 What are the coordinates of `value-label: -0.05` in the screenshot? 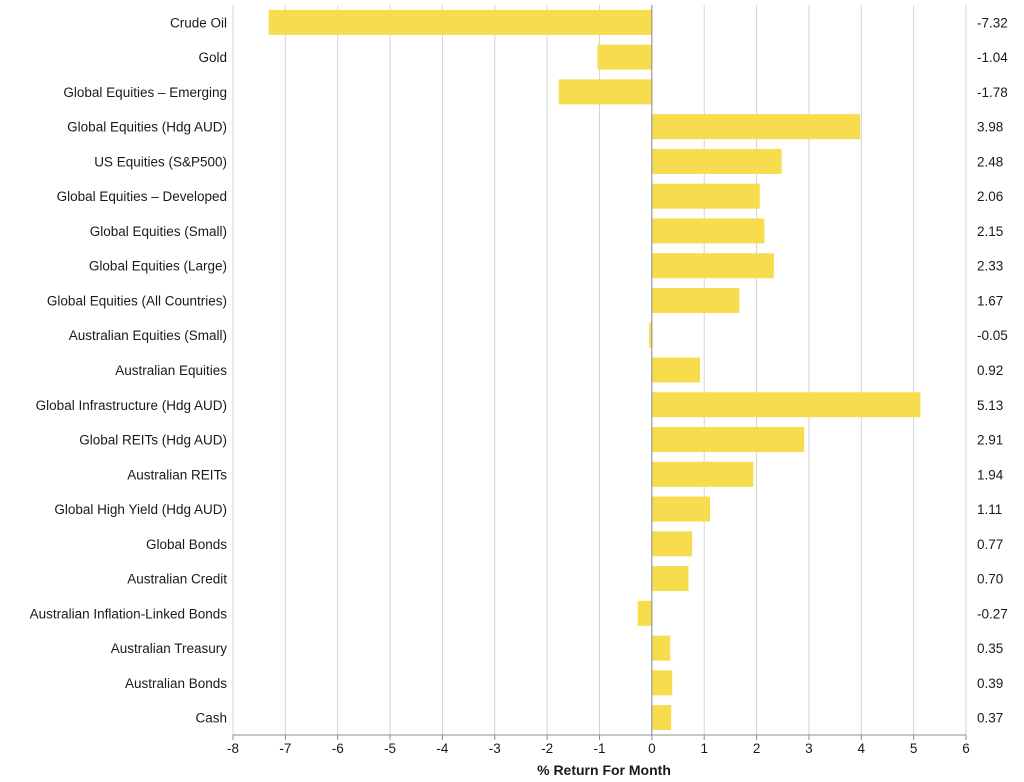 It's located at (992, 335).